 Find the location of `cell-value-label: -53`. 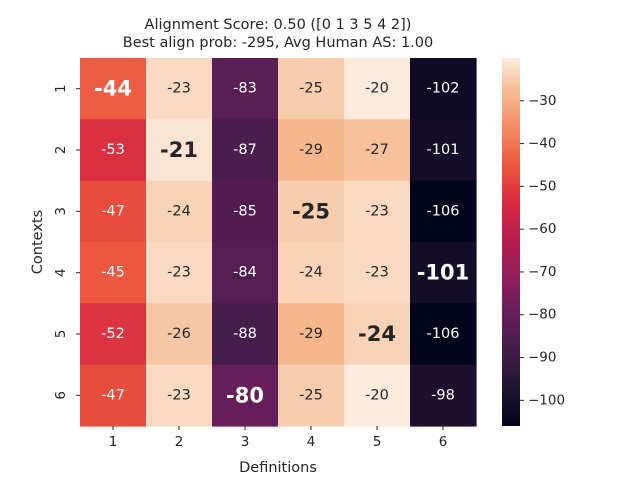

cell-value-label: -53 is located at coordinates (113, 150).